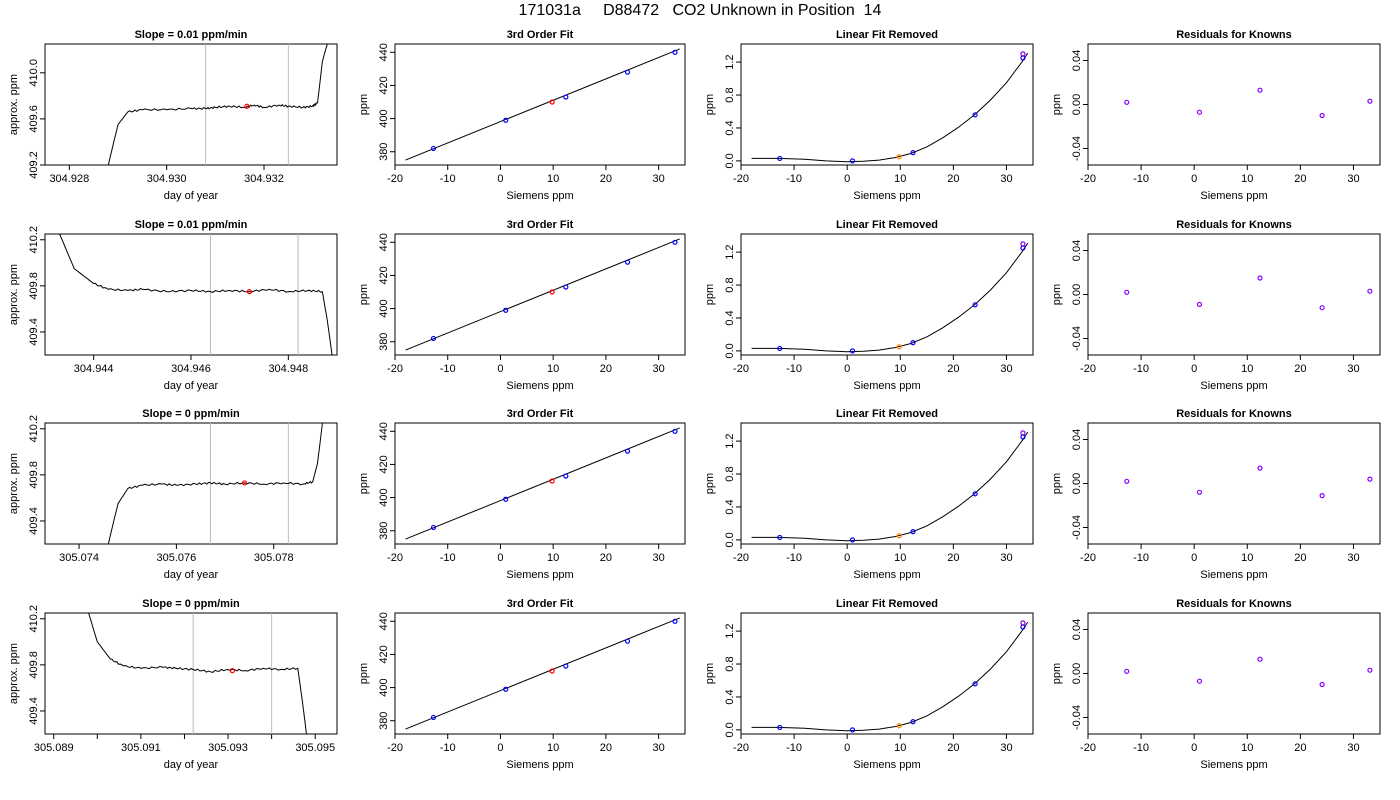 Image resolution: width=1400 pixels, height=800 pixels. Describe the element at coordinates (34, 119) in the screenshot. I see `y-tick-label: 409.6` at that location.